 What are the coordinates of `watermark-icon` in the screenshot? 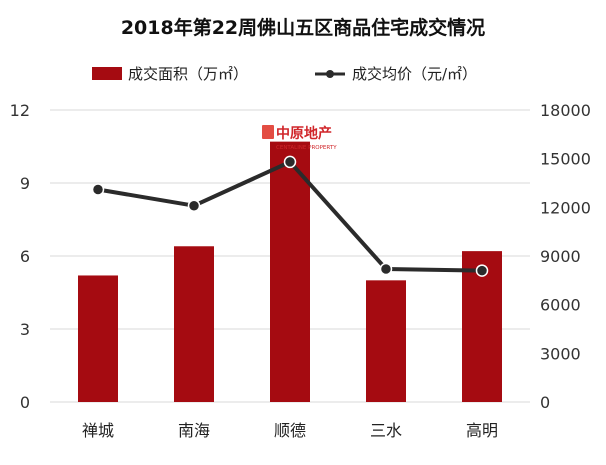 It's located at (268, 132).